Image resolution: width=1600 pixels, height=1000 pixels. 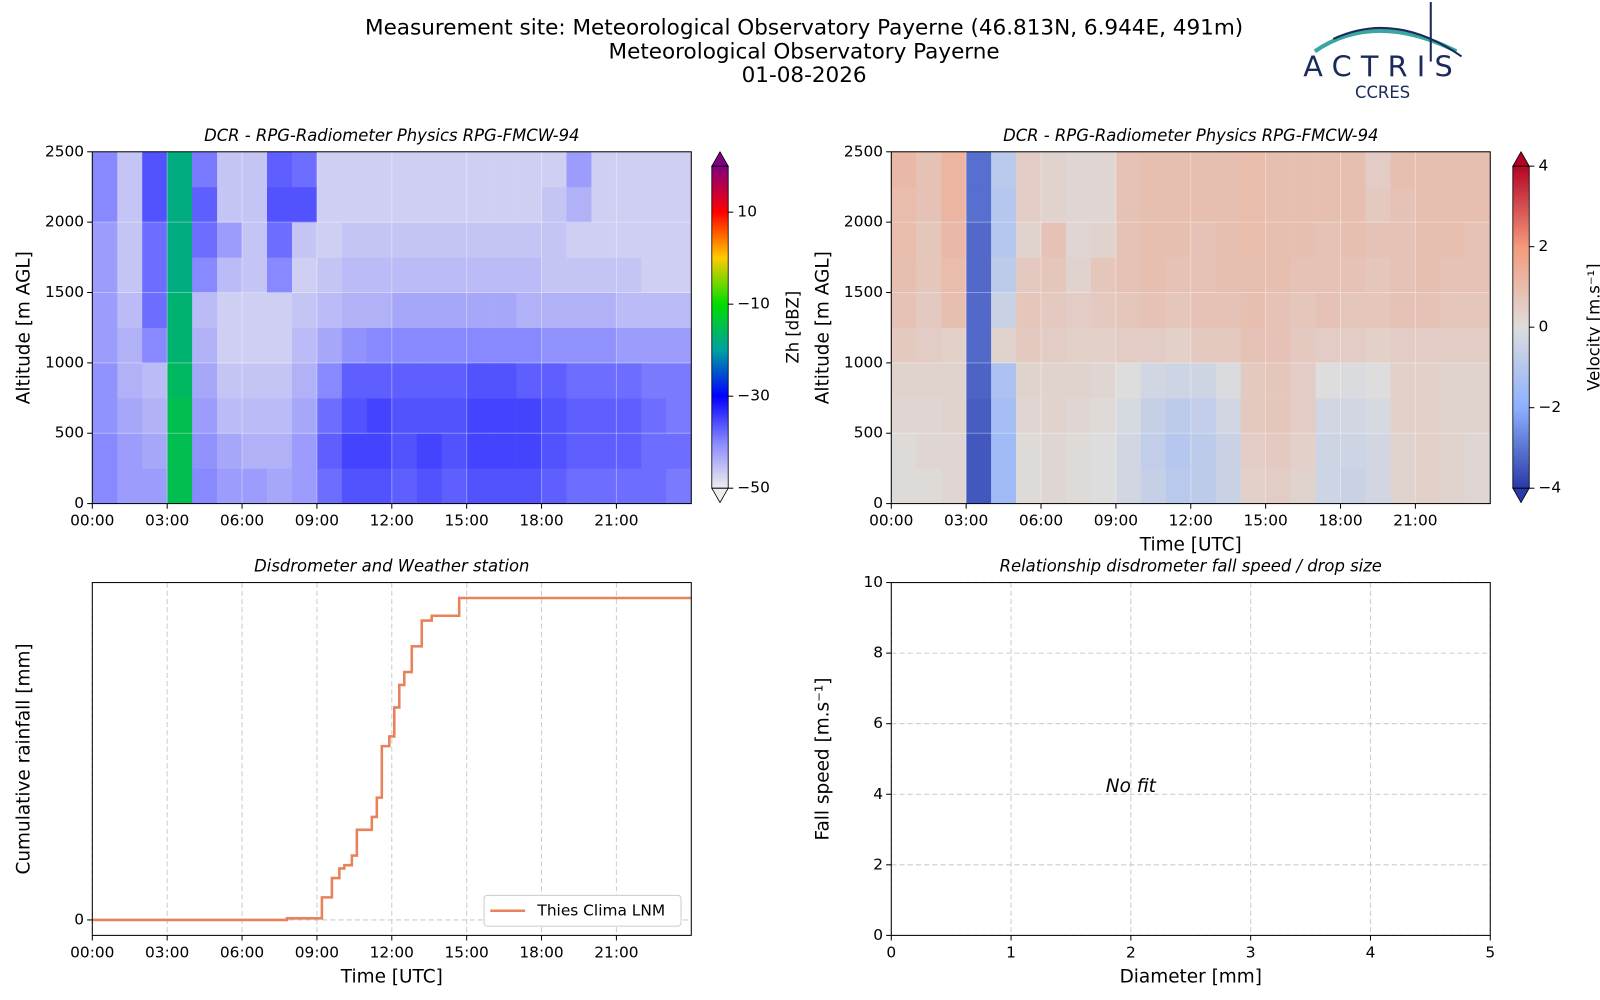 I want to click on colorbar-tick-label: 10, so click(x=747, y=212).